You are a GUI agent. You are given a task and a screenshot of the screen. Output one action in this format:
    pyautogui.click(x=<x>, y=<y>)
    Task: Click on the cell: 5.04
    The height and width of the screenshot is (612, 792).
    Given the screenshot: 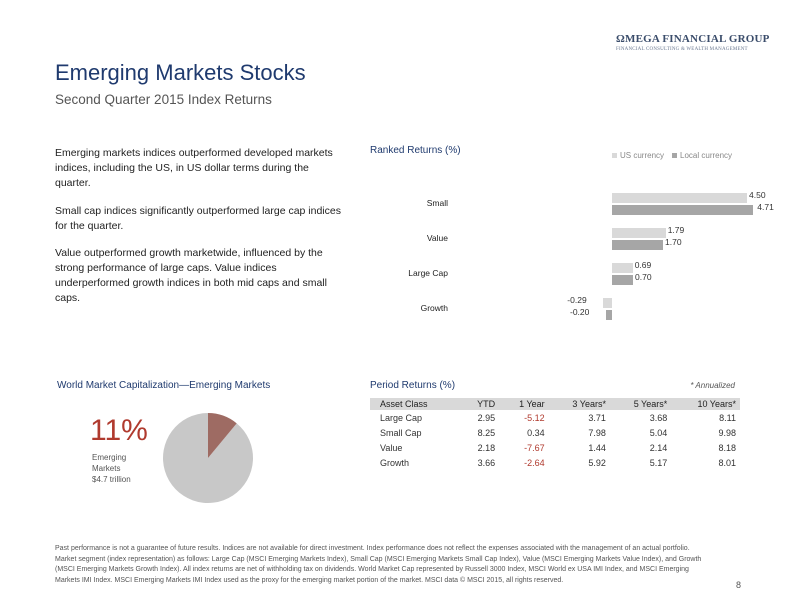 What is the action you would take?
    pyautogui.click(x=658, y=432)
    